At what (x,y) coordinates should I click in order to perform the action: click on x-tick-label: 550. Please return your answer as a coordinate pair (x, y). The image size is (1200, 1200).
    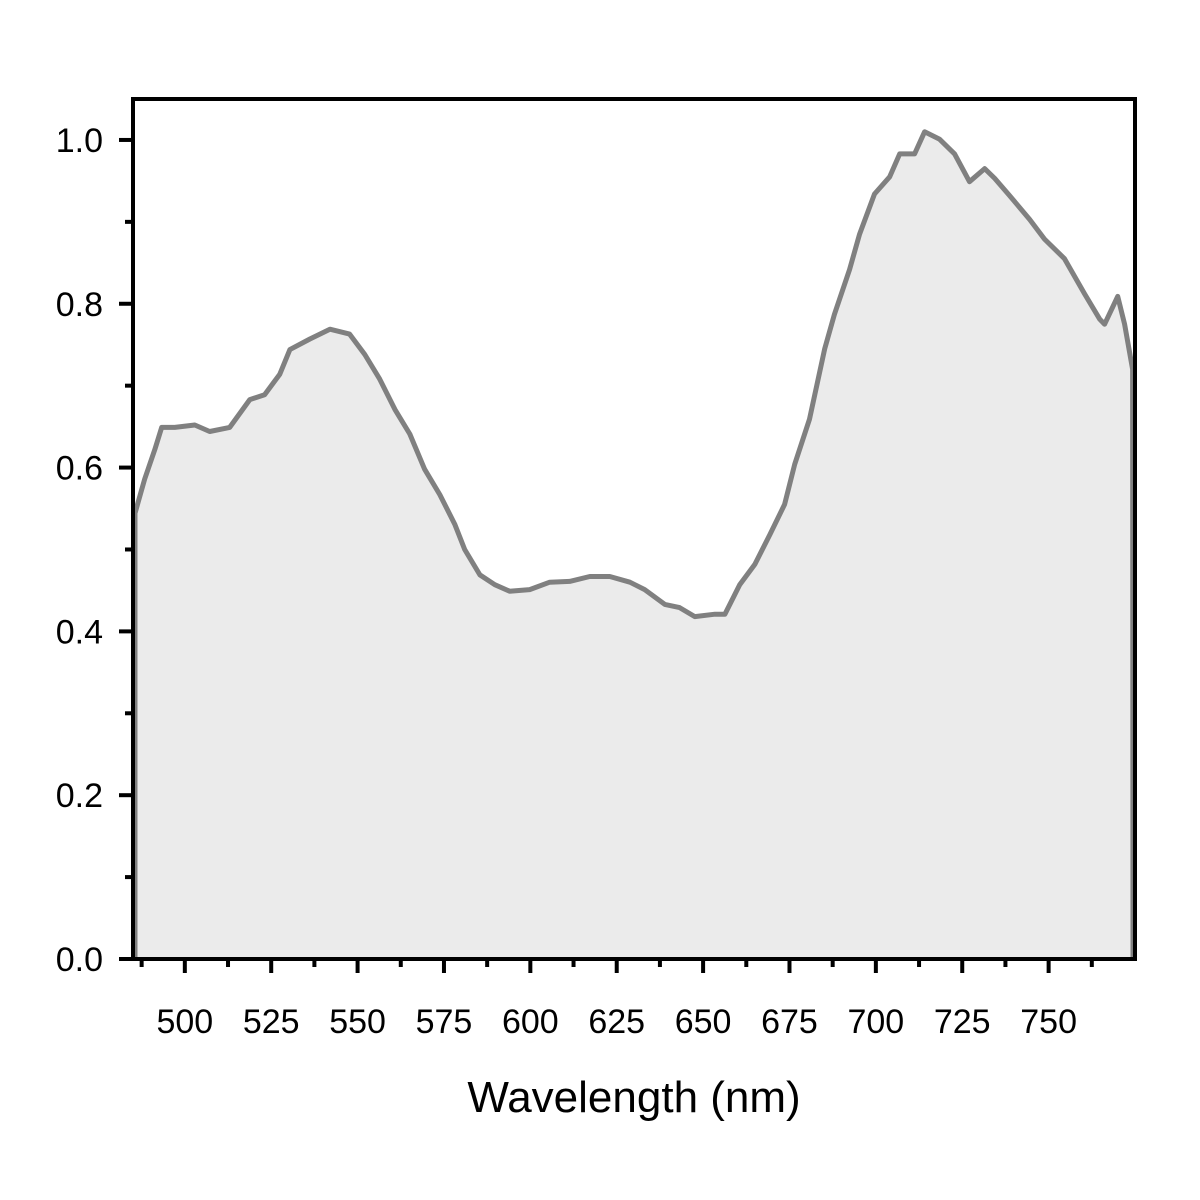
    Looking at the image, I should click on (357, 1022).